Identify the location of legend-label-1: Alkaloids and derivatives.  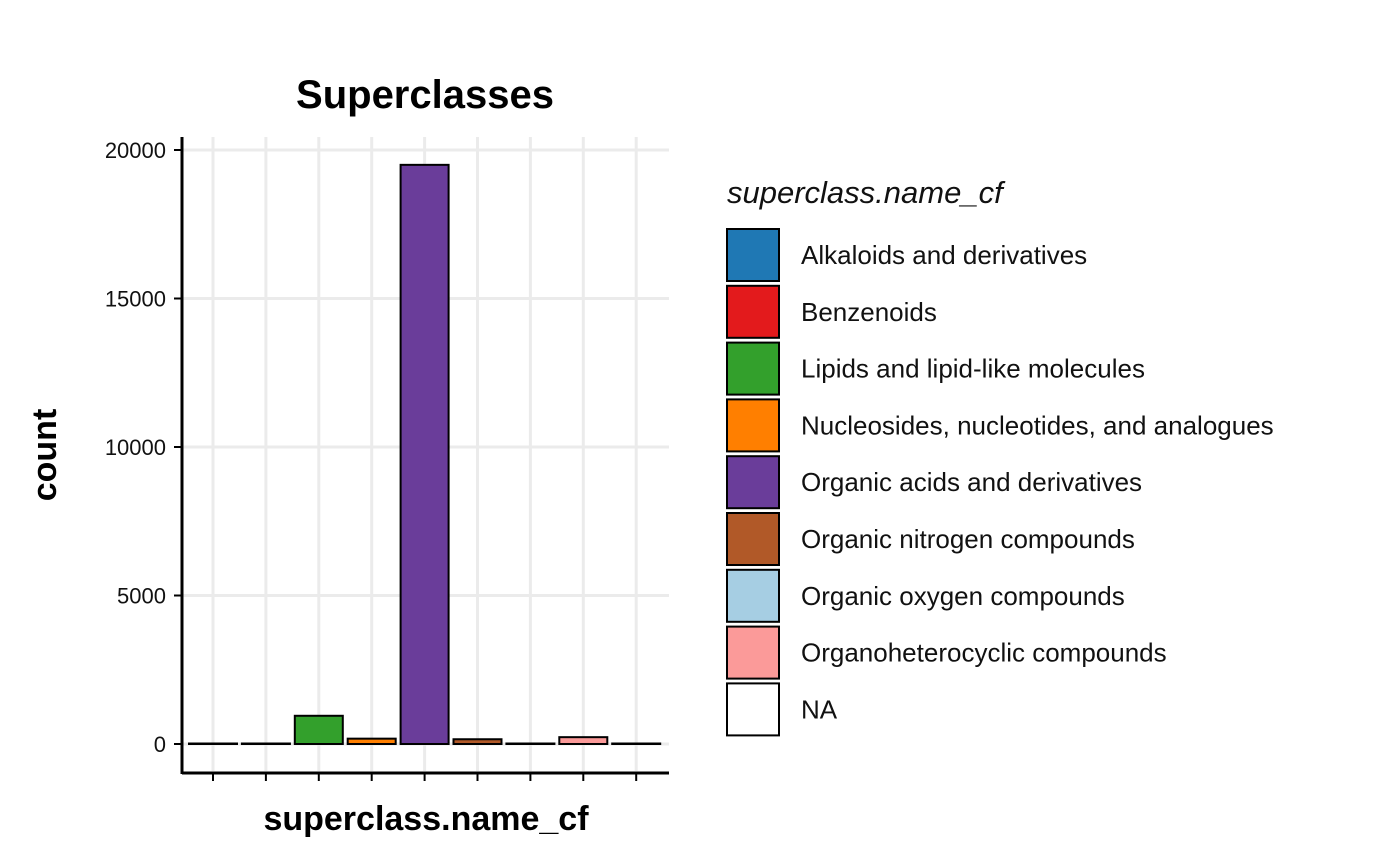
(944, 255).